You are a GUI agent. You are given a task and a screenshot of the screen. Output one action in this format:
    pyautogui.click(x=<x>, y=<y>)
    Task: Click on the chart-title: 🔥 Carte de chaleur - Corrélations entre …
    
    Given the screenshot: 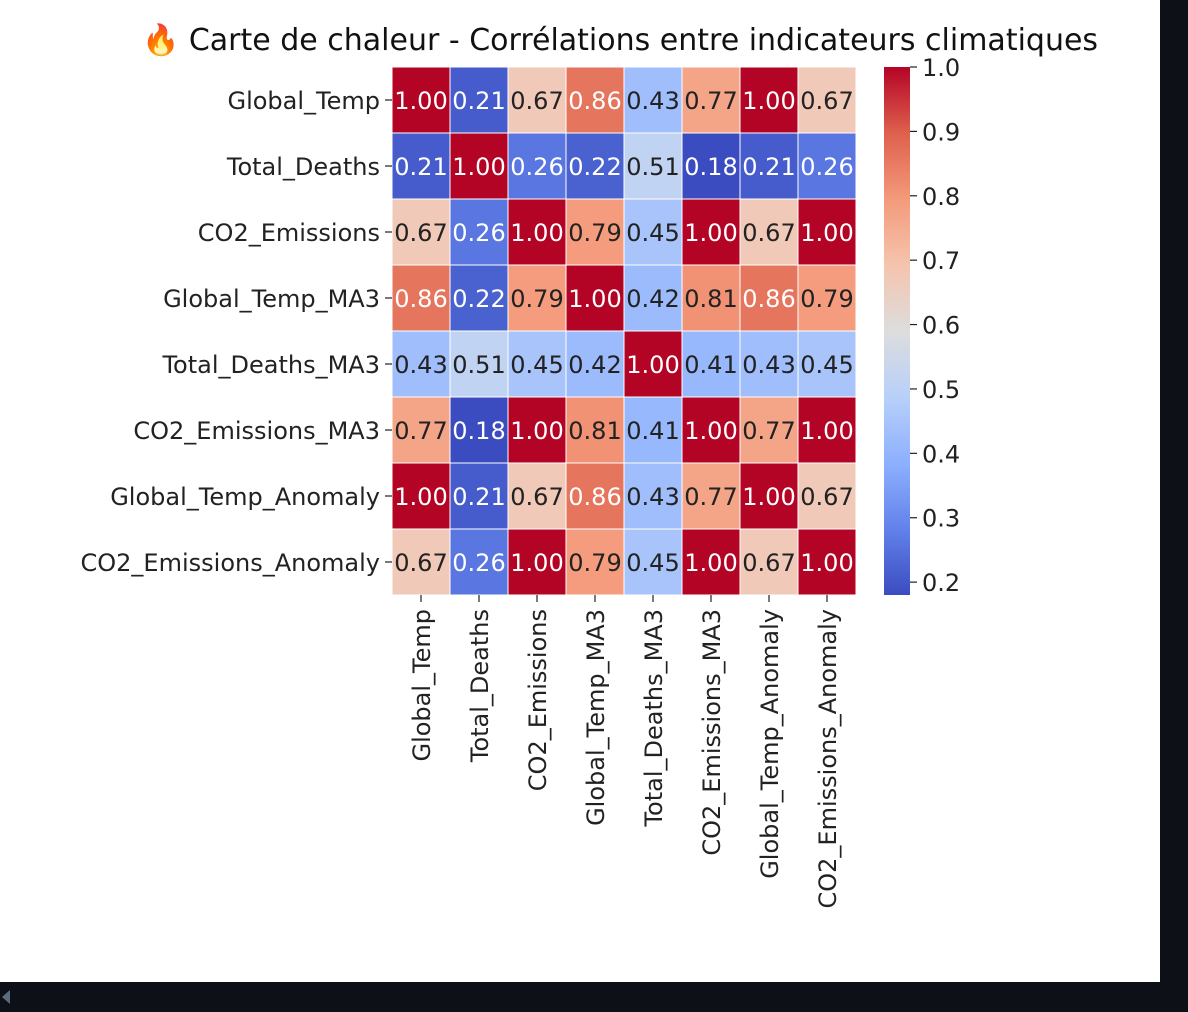 What is the action you would take?
    pyautogui.click(x=620, y=40)
    